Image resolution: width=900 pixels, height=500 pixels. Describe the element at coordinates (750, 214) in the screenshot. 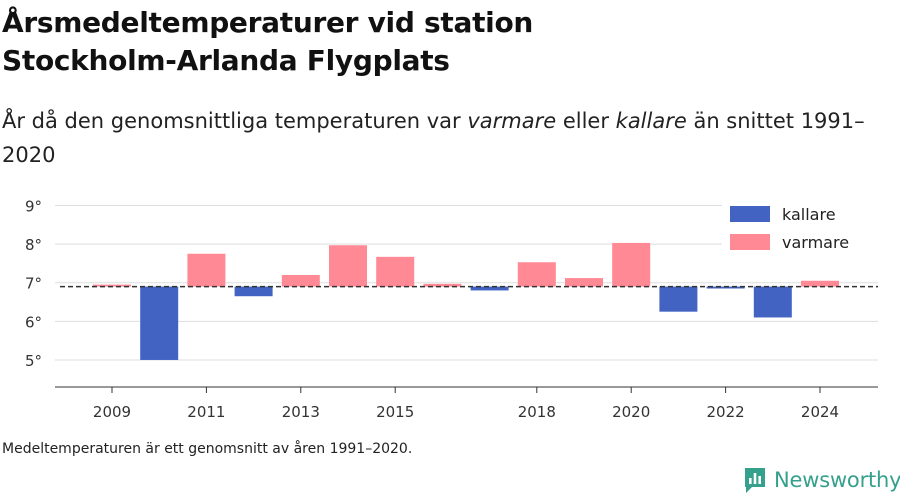

I see `legend-swatch-colder` at that location.